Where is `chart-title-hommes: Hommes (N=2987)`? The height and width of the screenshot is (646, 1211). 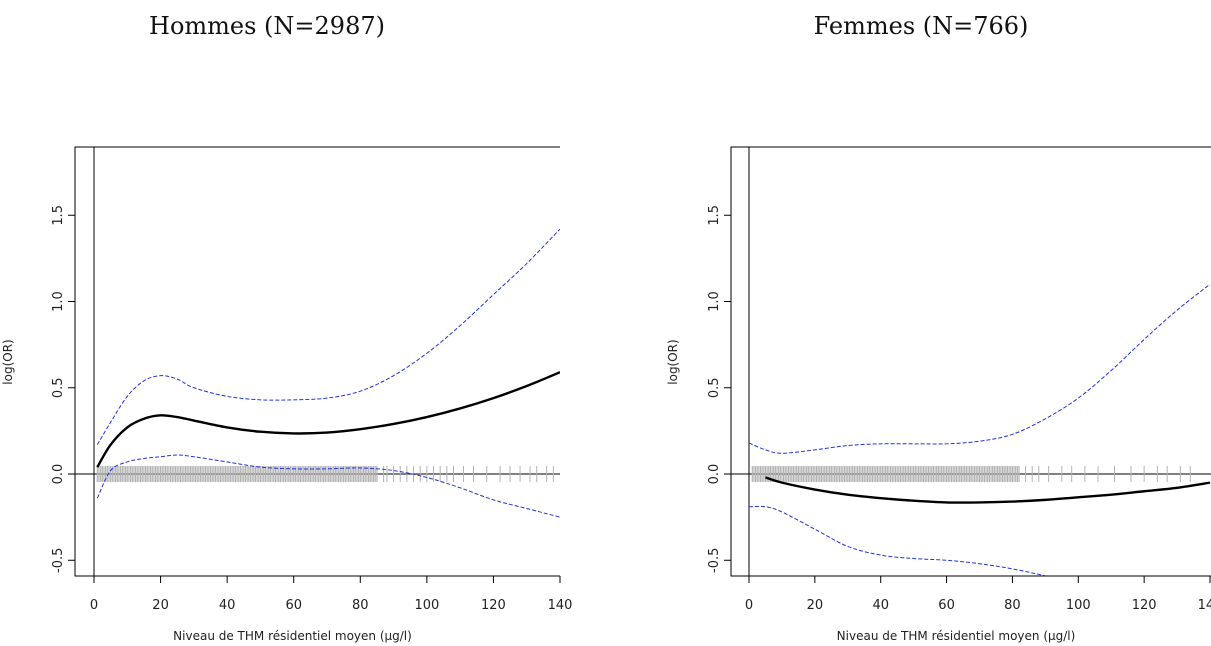 chart-title-hommes: Hommes (N=2987) is located at coordinates (267, 26).